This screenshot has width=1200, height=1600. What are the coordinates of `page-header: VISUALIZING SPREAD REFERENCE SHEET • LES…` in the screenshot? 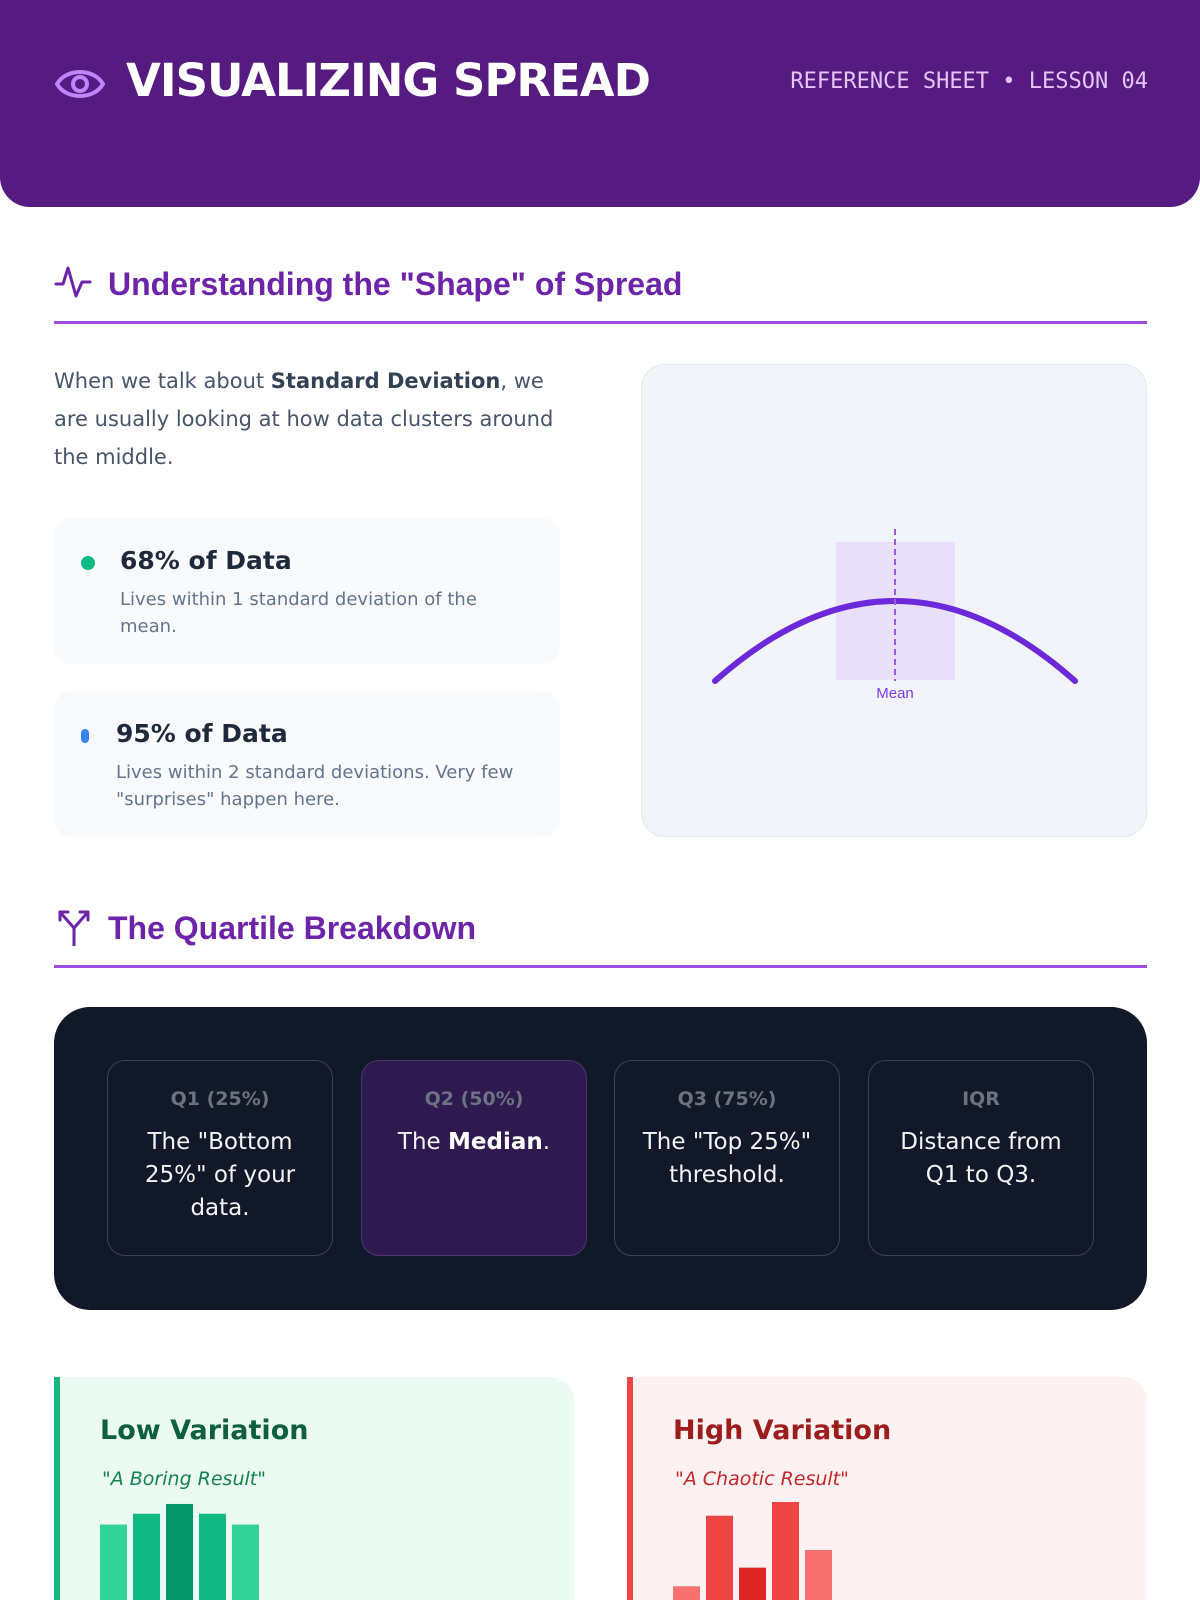 It's located at (600, 103).